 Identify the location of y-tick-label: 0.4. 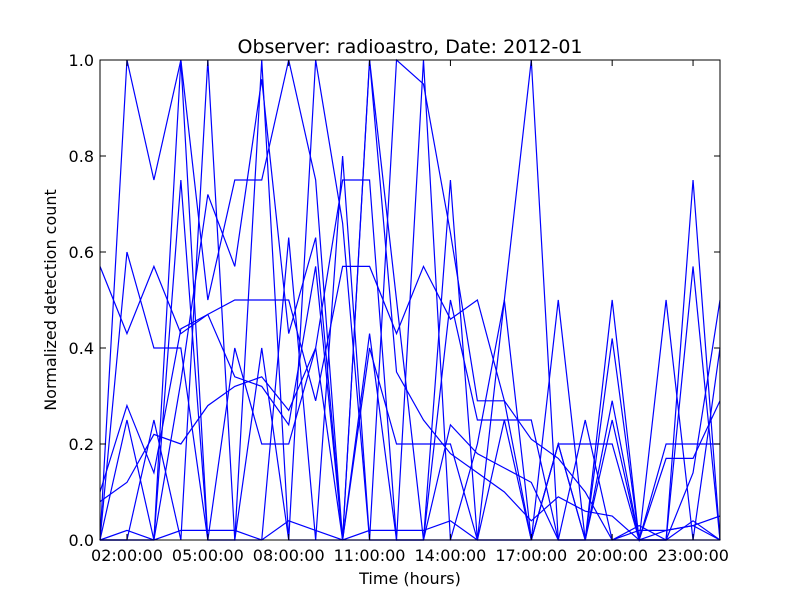
(81, 348).